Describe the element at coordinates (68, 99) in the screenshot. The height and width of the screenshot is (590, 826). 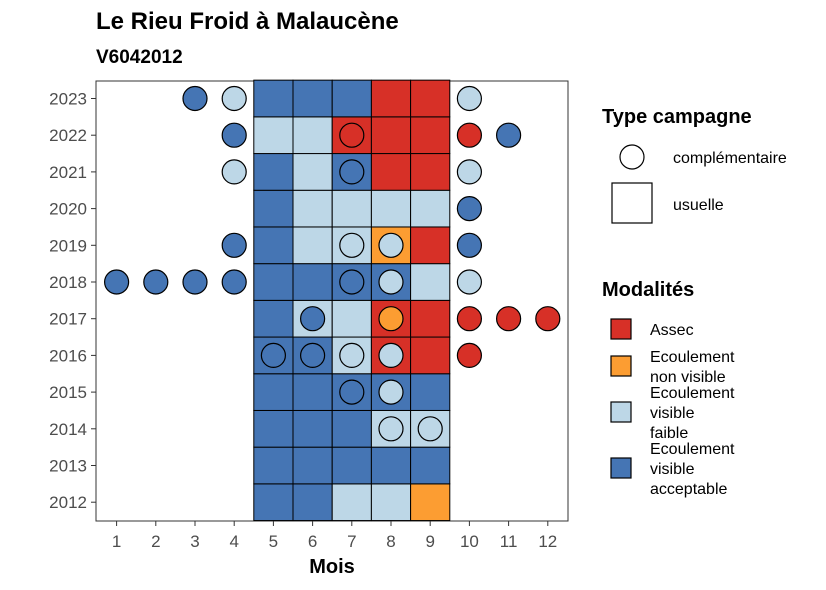
I see `y-tick-label: 2023` at that location.